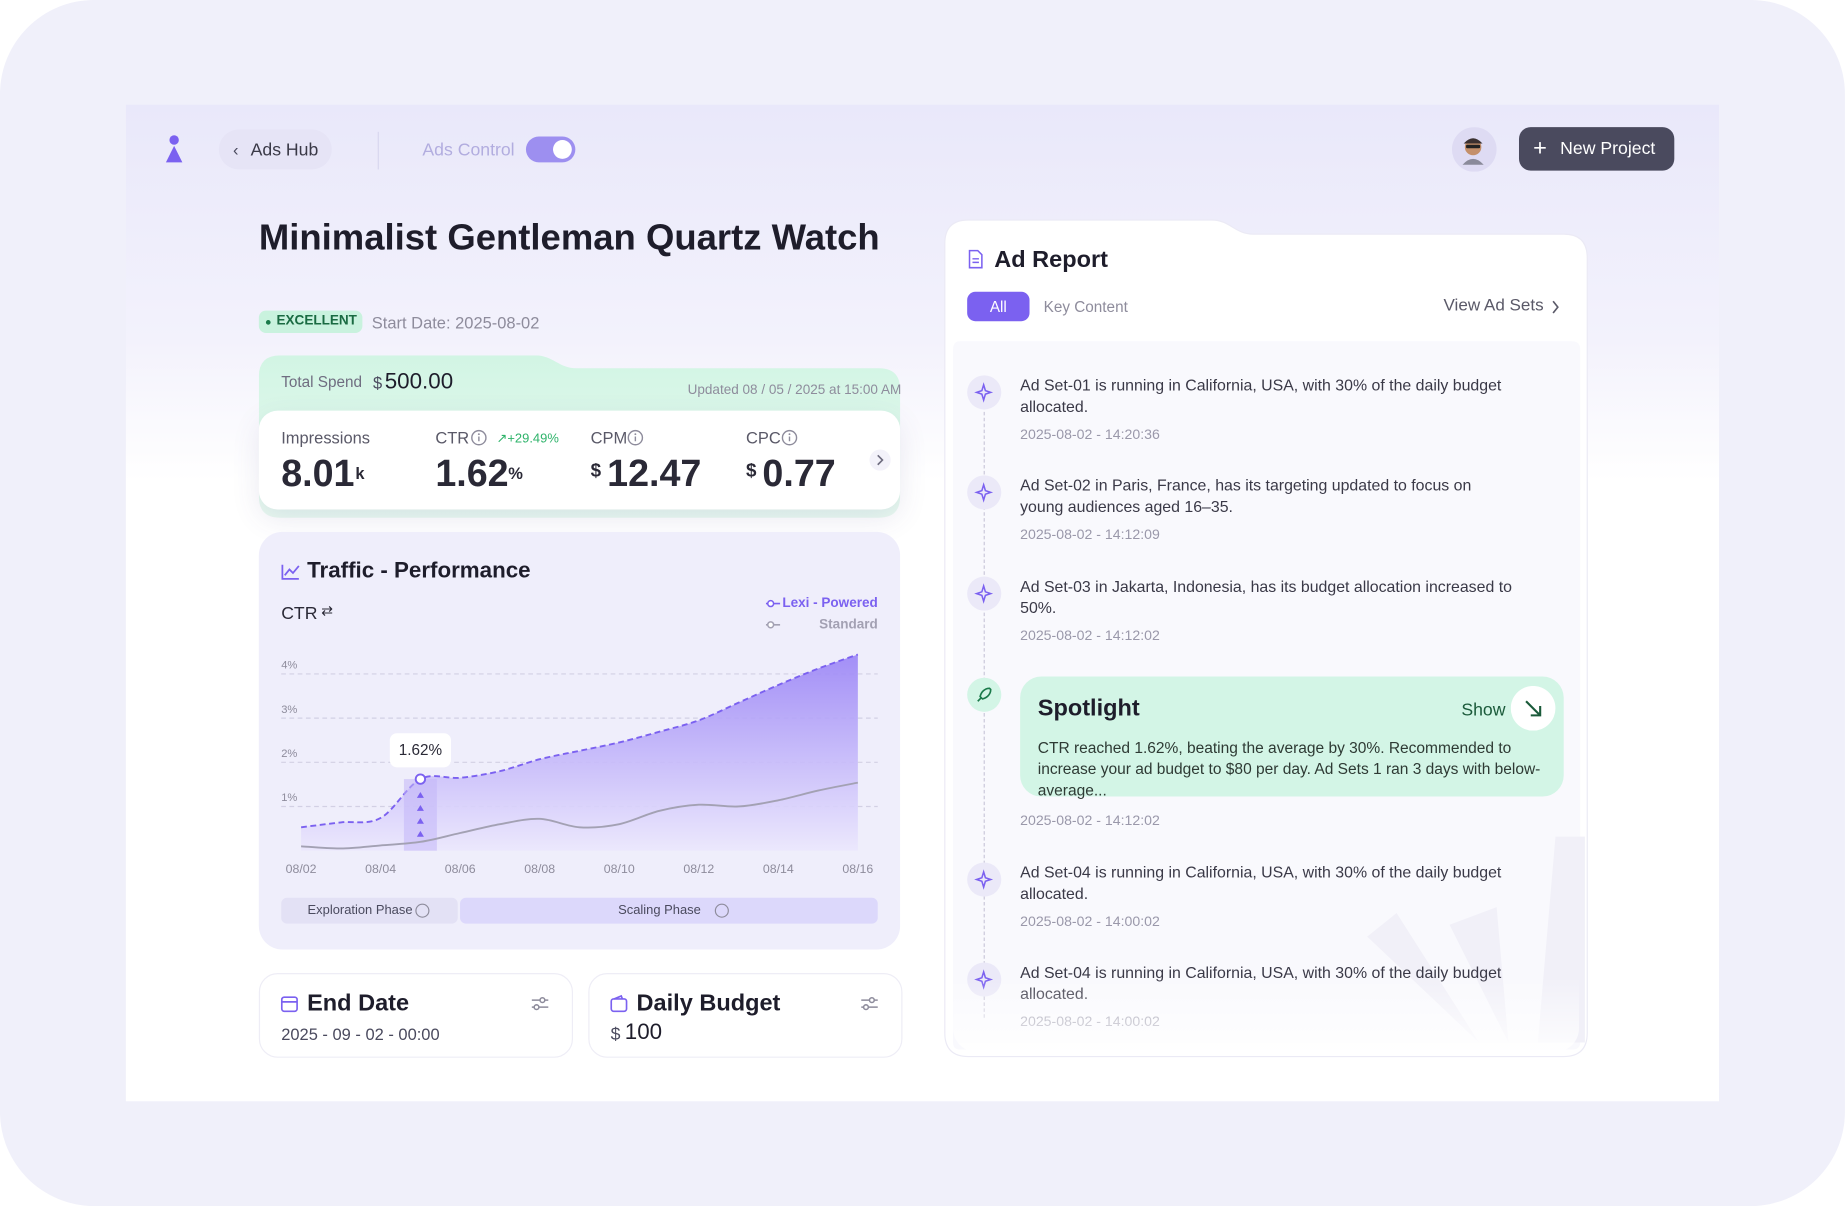 Image resolution: width=1845 pixels, height=1206 pixels. I want to click on badge: EXCELLENT, so click(310, 321).